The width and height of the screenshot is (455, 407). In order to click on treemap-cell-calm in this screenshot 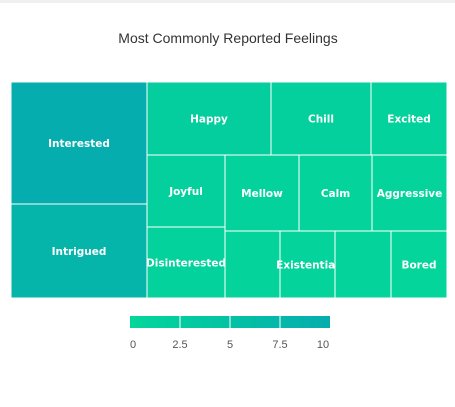, I will do `click(335, 193)`.